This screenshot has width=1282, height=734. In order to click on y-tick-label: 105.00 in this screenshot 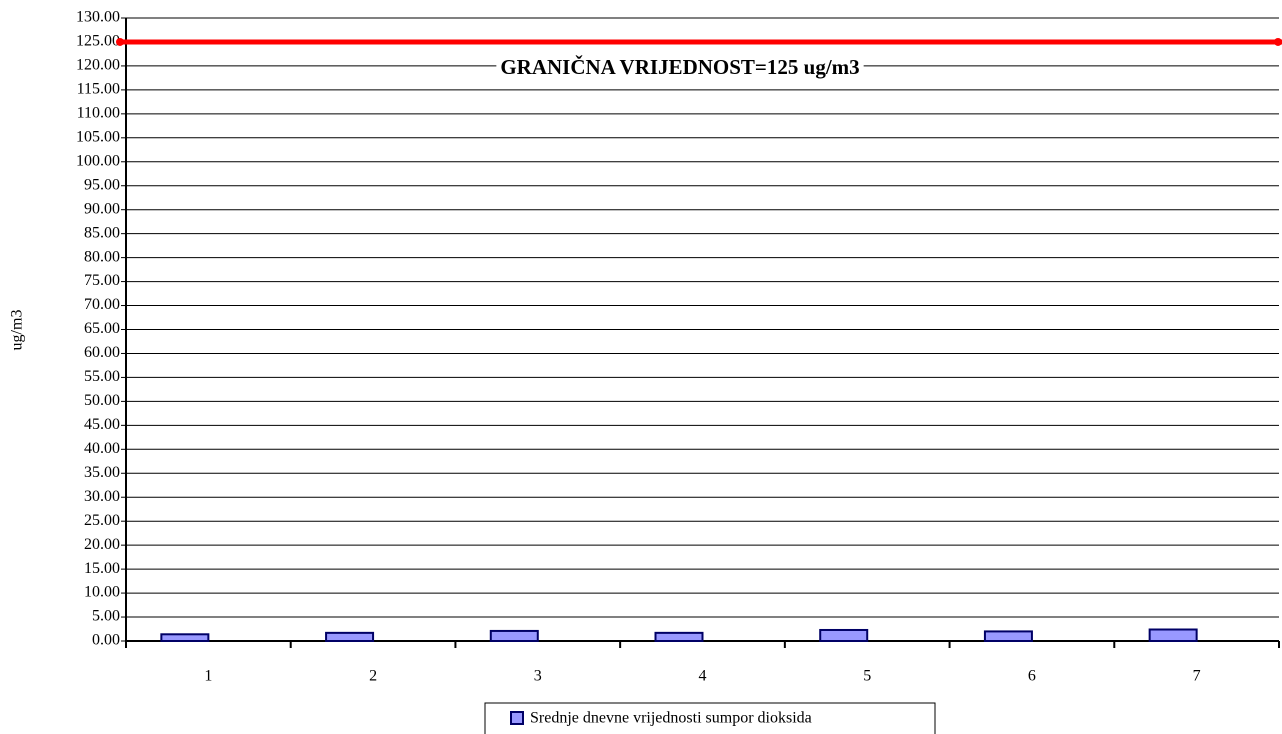, I will do `click(98, 136)`.